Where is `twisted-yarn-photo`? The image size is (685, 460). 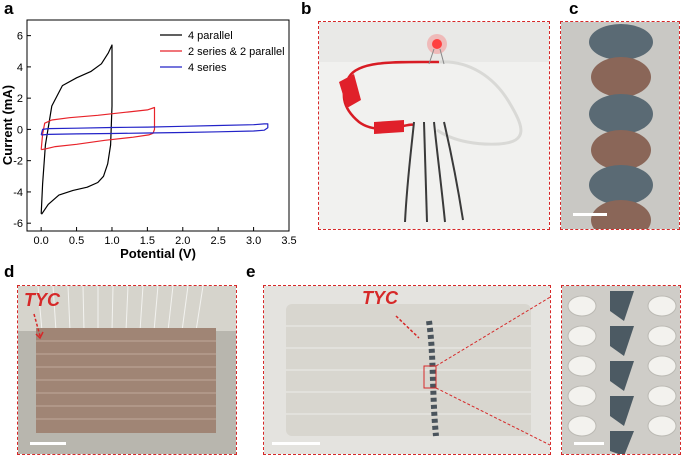
twisted-yarn-photo is located at coordinates (620, 125).